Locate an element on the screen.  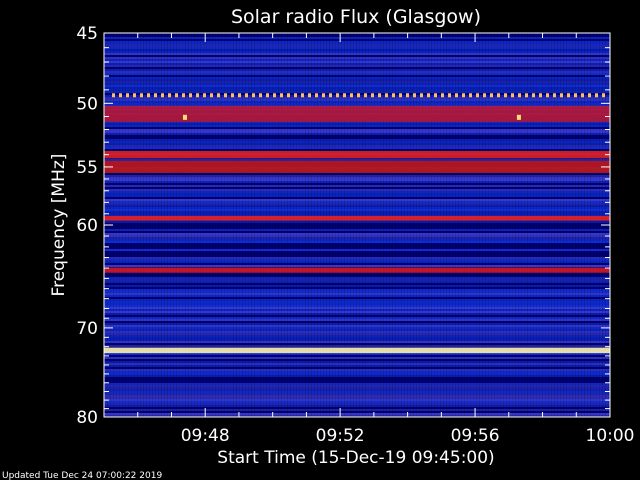
y-tick-label: 45 is located at coordinates (87, 34).